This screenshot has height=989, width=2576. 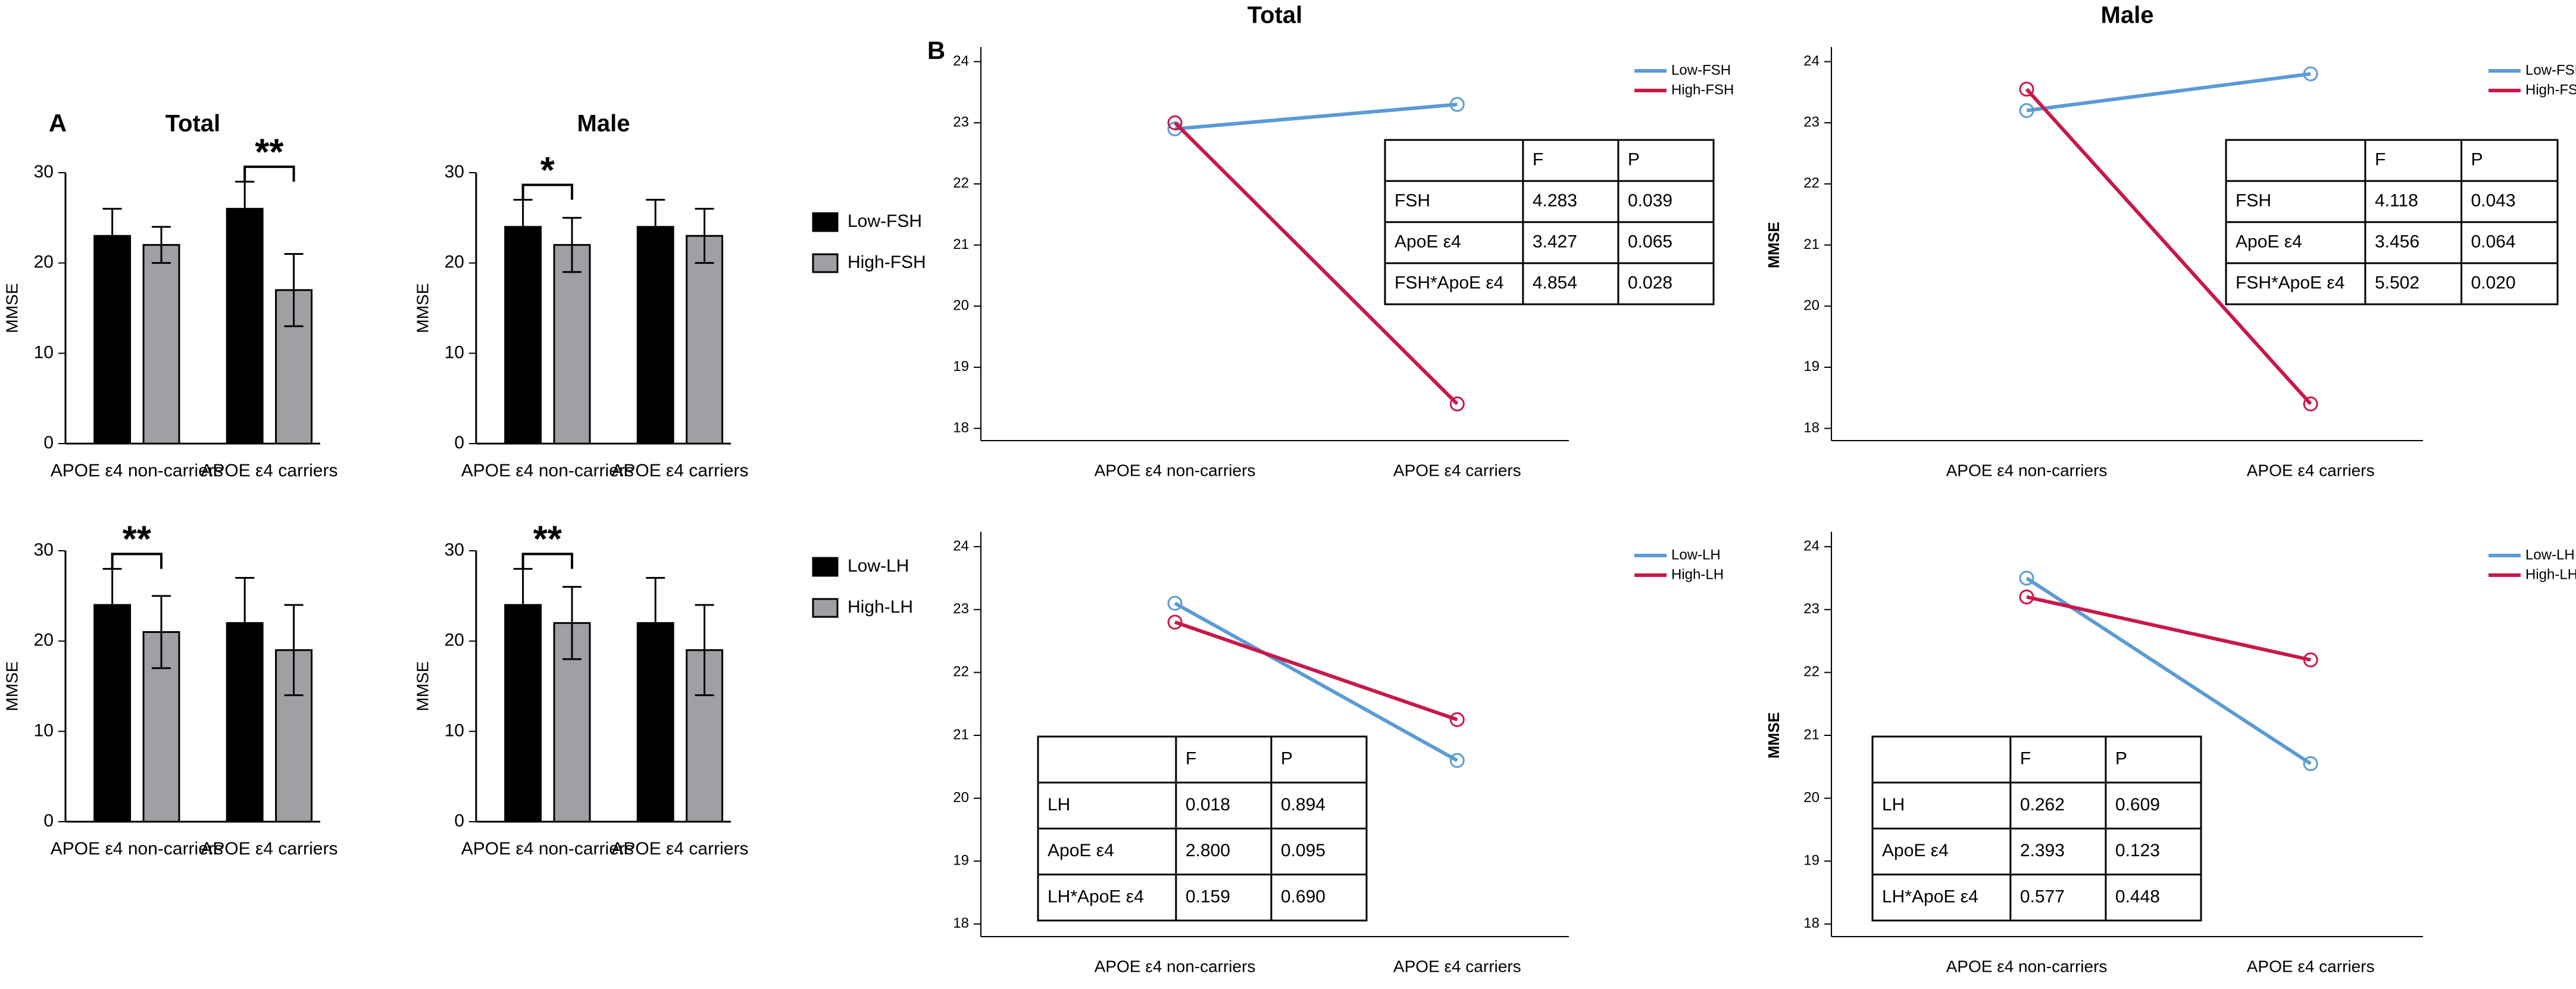 I want to click on table-cell: FSH*ApoE ε4, so click(x=2290, y=282).